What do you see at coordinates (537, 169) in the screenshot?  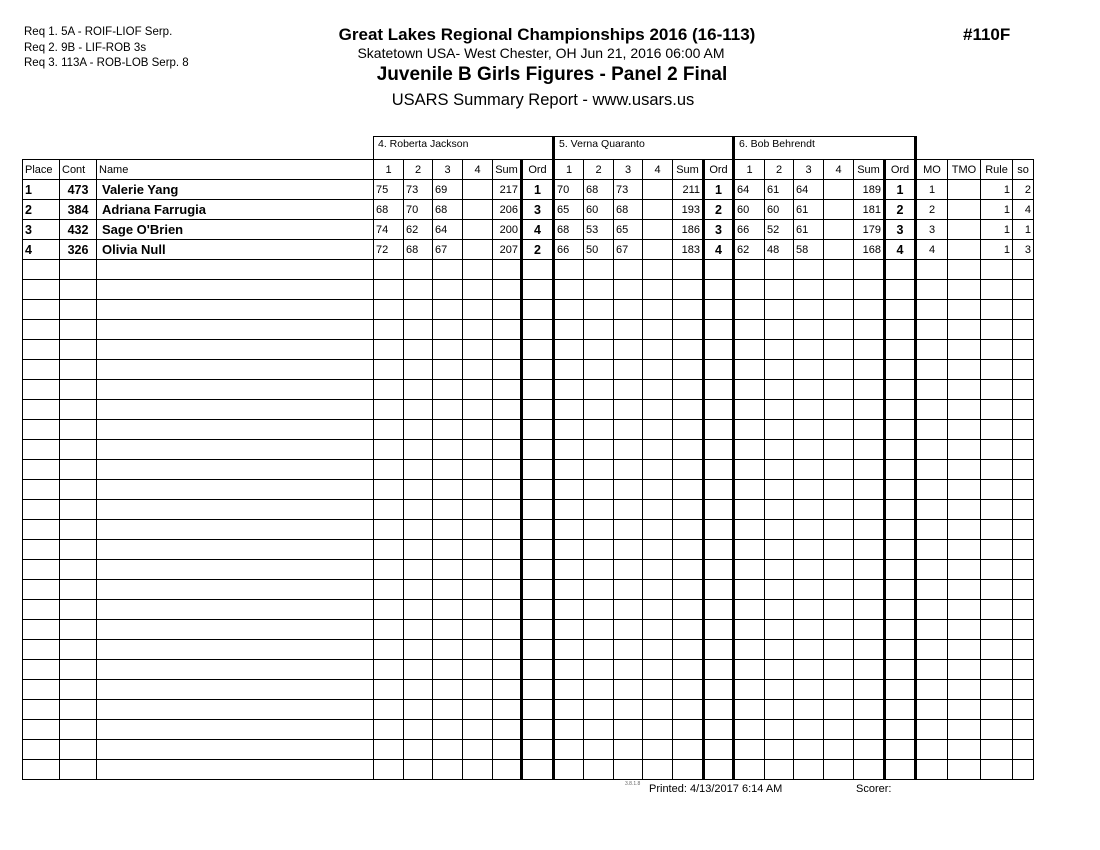 I see `header-ord: Ord` at bounding box center [537, 169].